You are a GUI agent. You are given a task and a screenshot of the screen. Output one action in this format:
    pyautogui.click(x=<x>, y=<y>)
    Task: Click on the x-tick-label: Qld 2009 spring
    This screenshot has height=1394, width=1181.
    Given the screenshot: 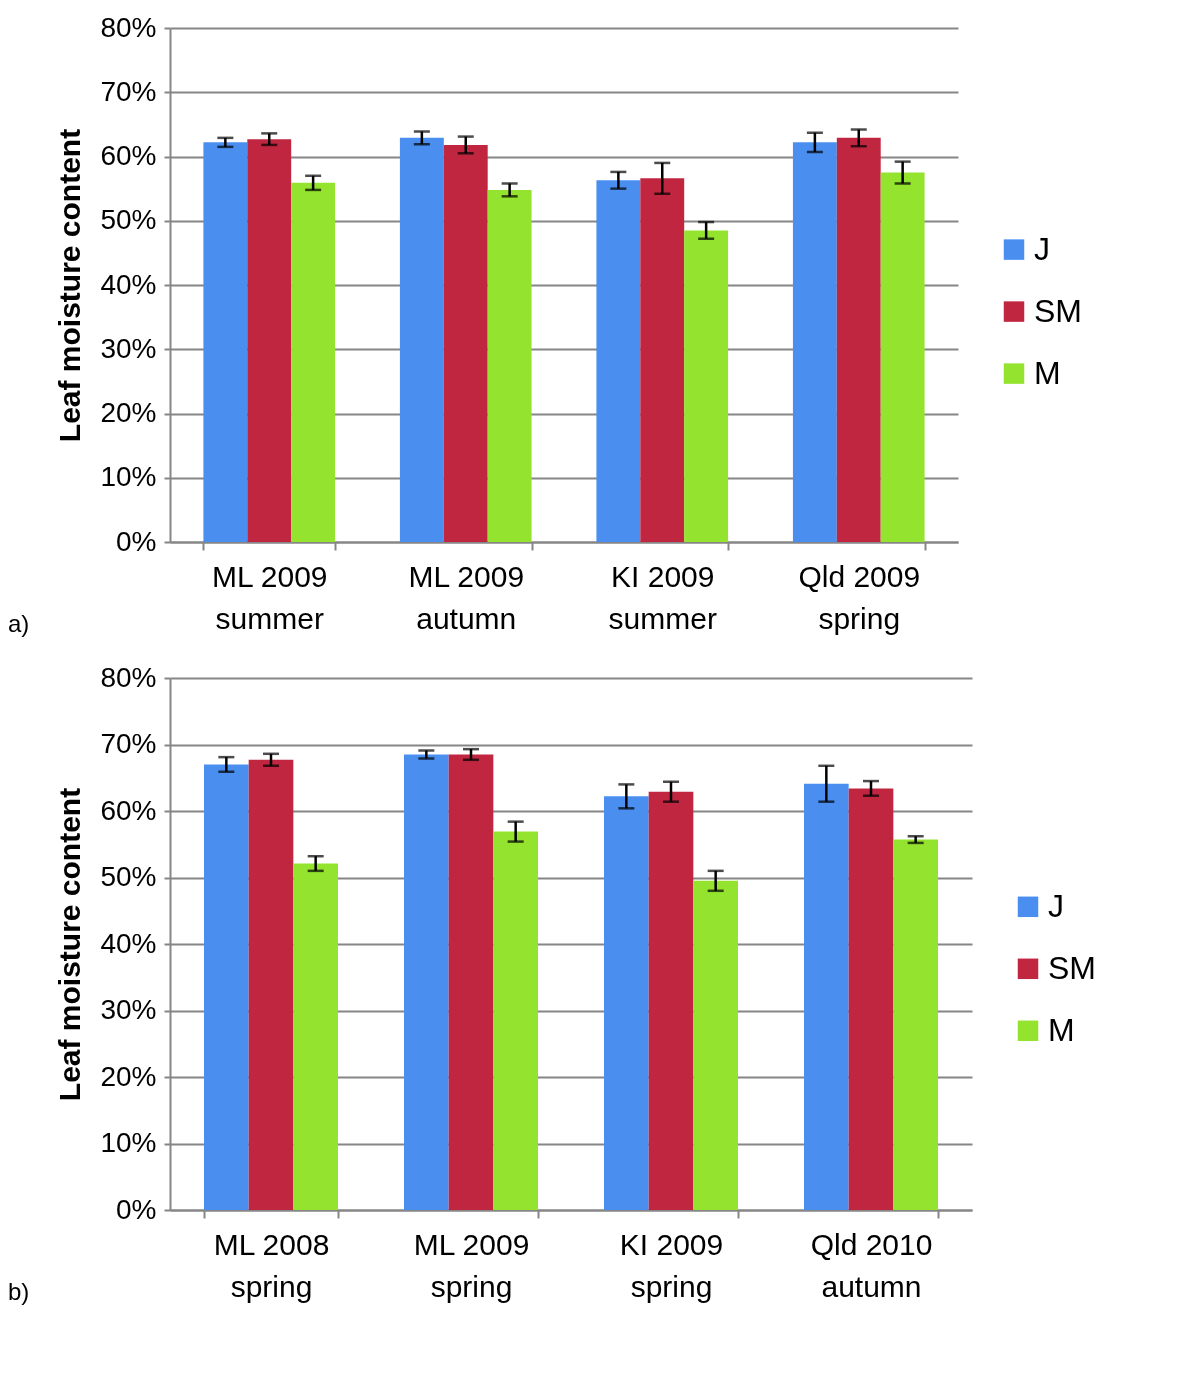 What is the action you would take?
    pyautogui.click(x=859, y=597)
    